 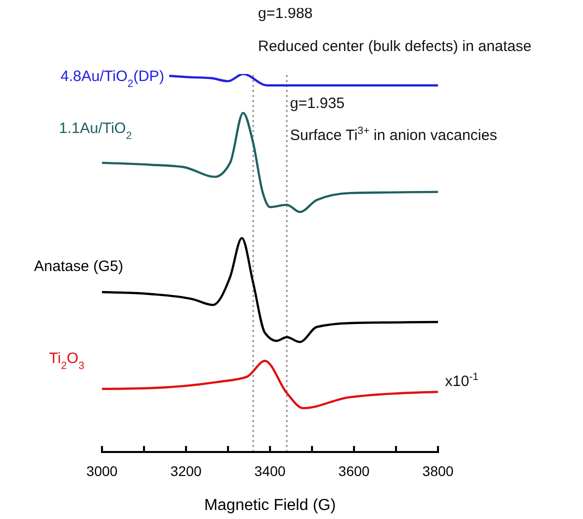 I want to click on x-tick-label: 3800, so click(x=438, y=471).